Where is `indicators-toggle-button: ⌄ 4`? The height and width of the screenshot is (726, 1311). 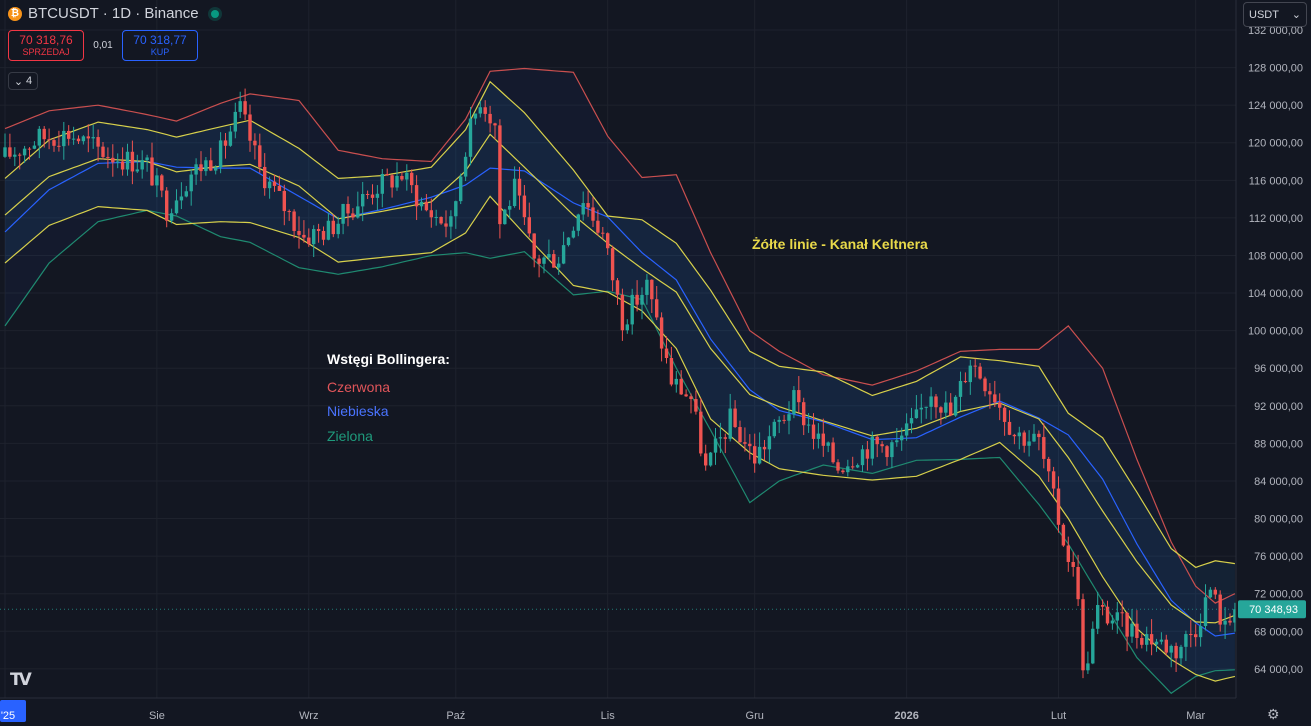 indicators-toggle-button: ⌄ 4 is located at coordinates (23, 81).